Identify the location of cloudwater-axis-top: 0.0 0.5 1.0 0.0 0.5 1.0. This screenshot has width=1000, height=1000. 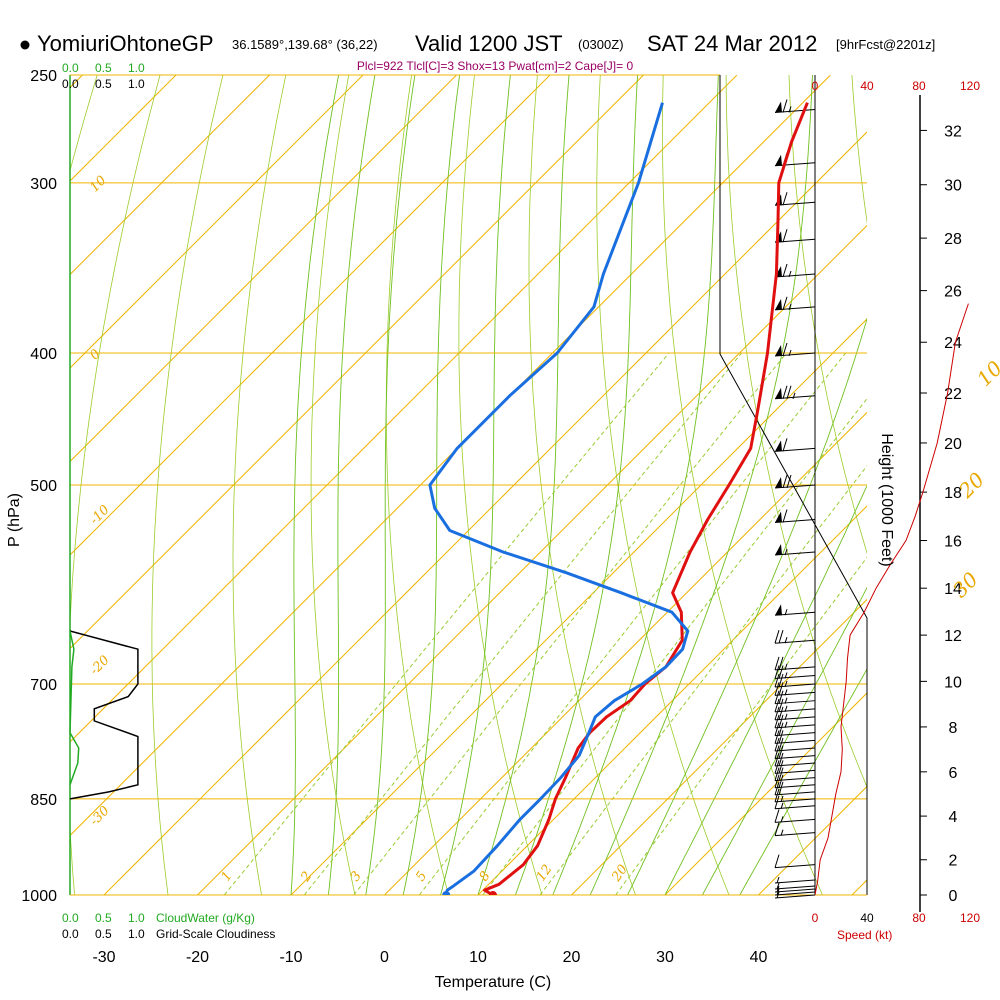
(103, 76).